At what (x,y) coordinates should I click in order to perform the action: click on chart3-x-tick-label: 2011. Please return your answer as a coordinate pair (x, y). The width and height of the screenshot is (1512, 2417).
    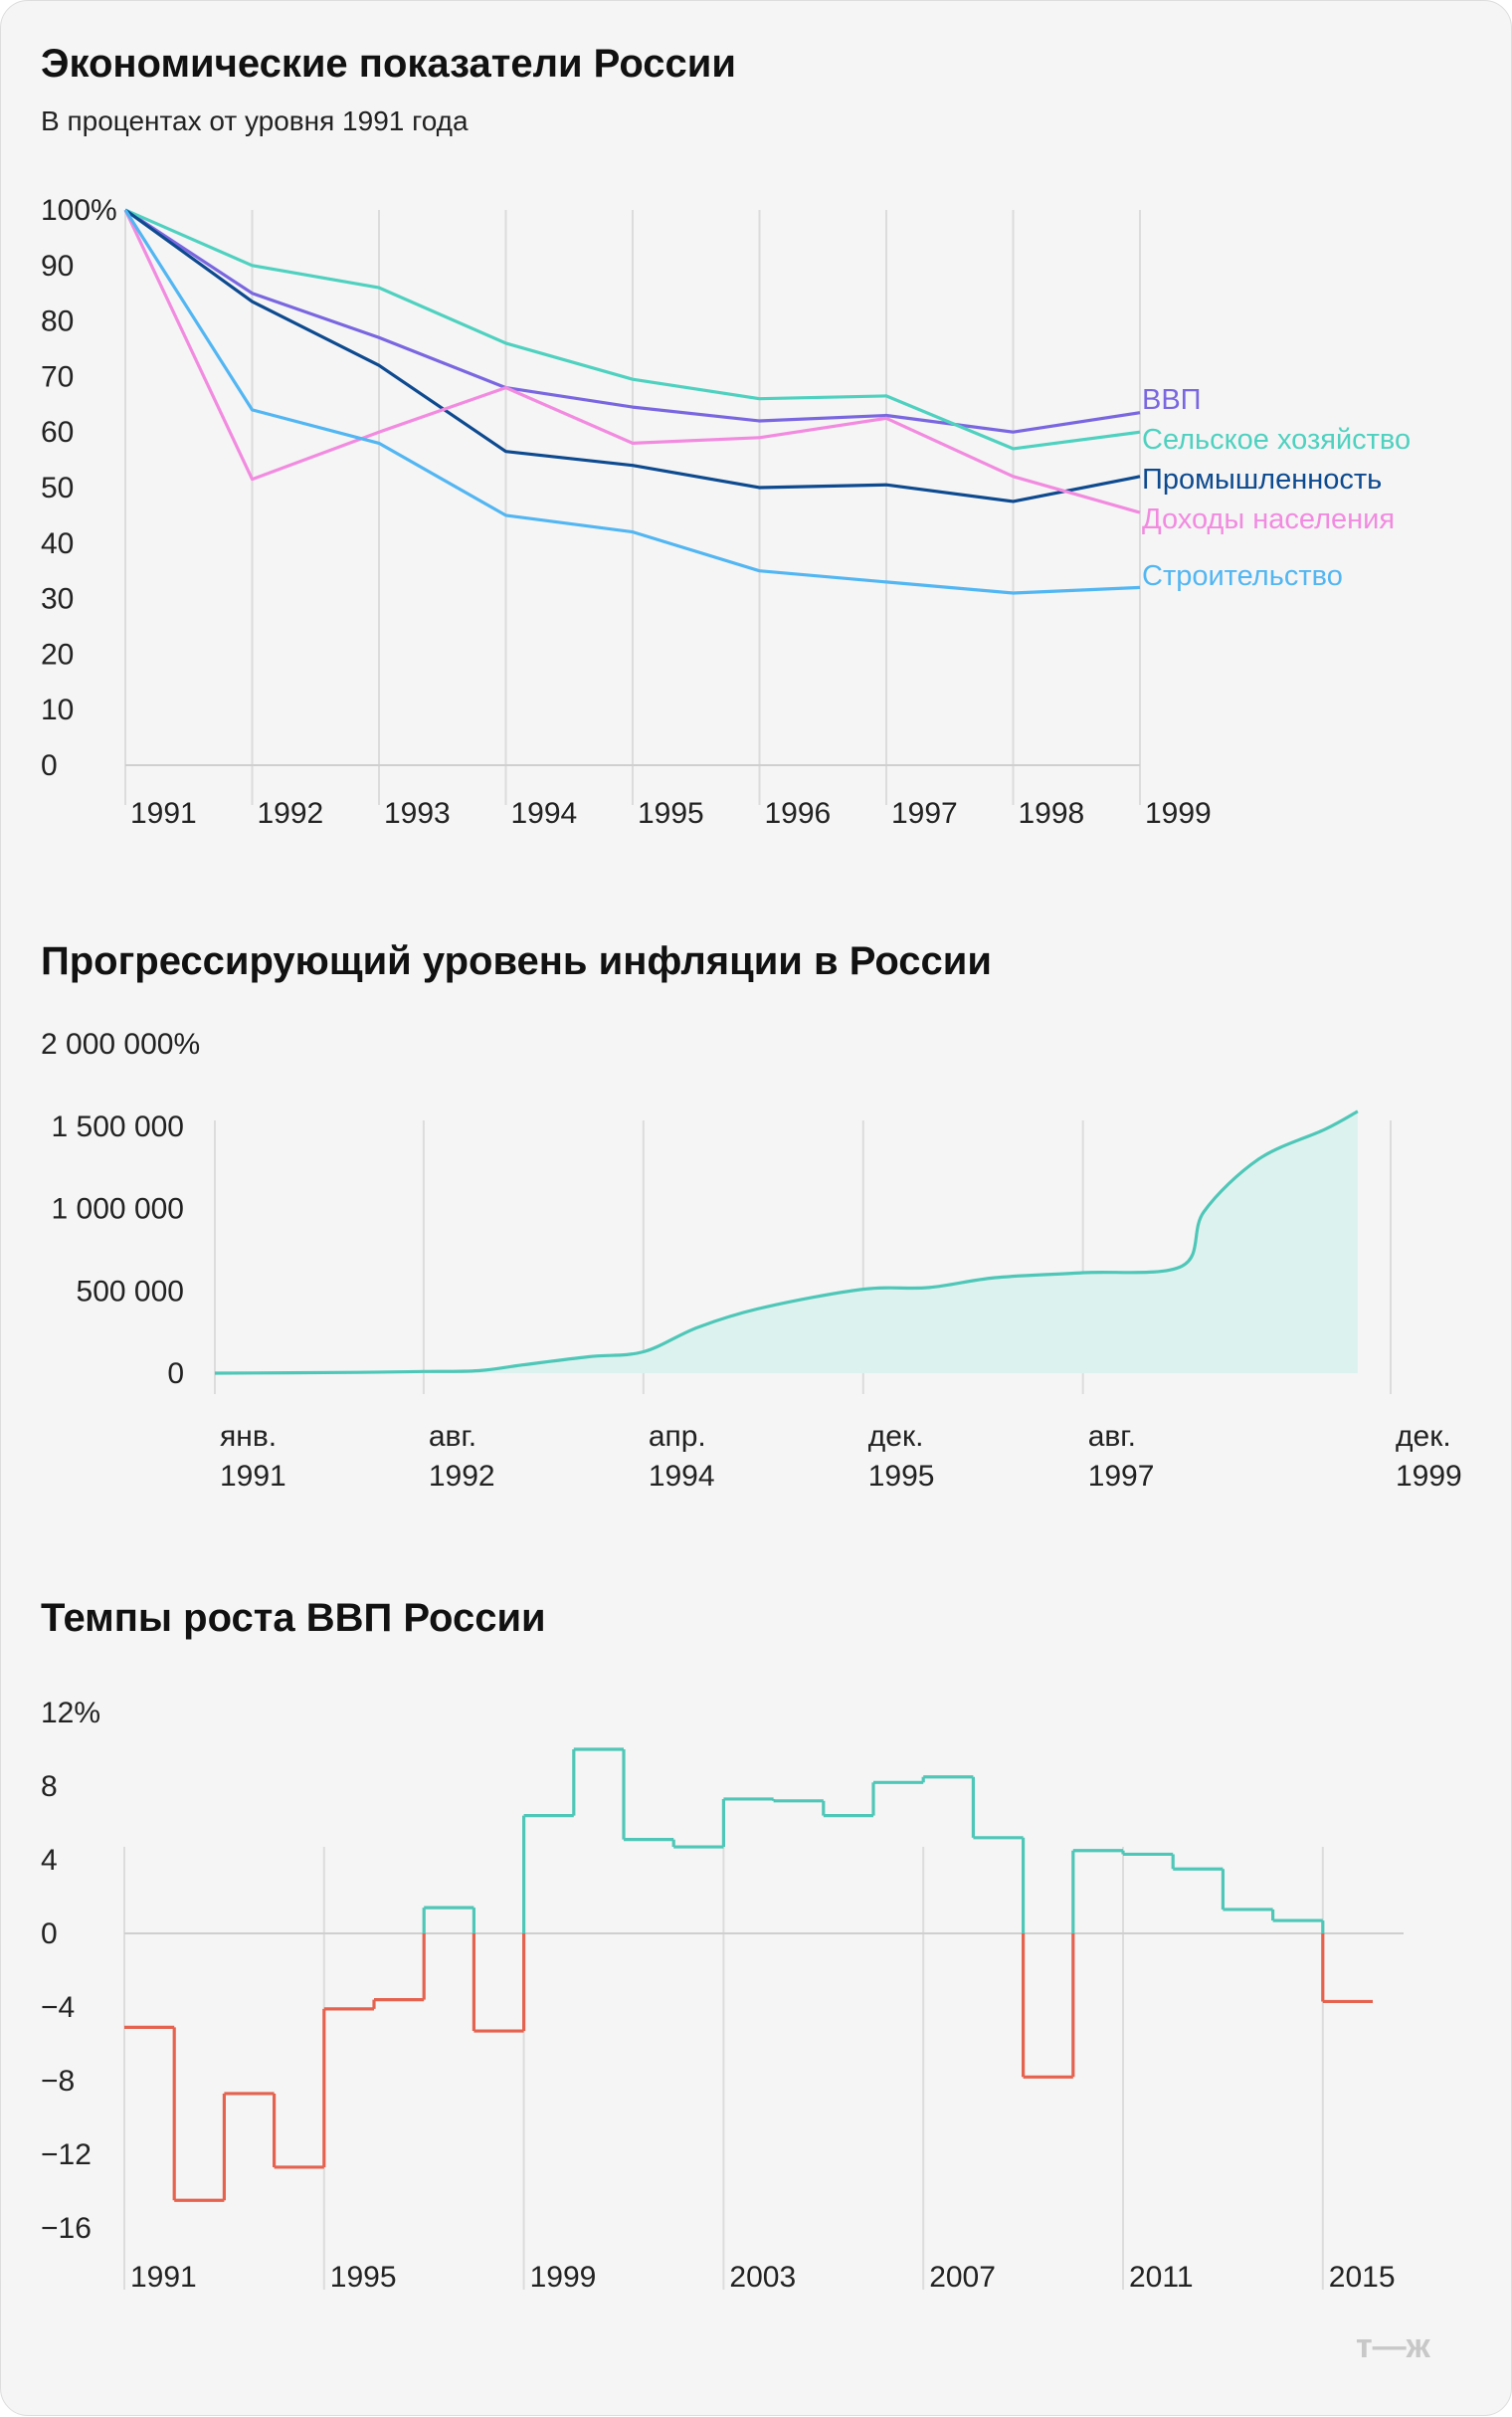
    Looking at the image, I should click on (1162, 2277).